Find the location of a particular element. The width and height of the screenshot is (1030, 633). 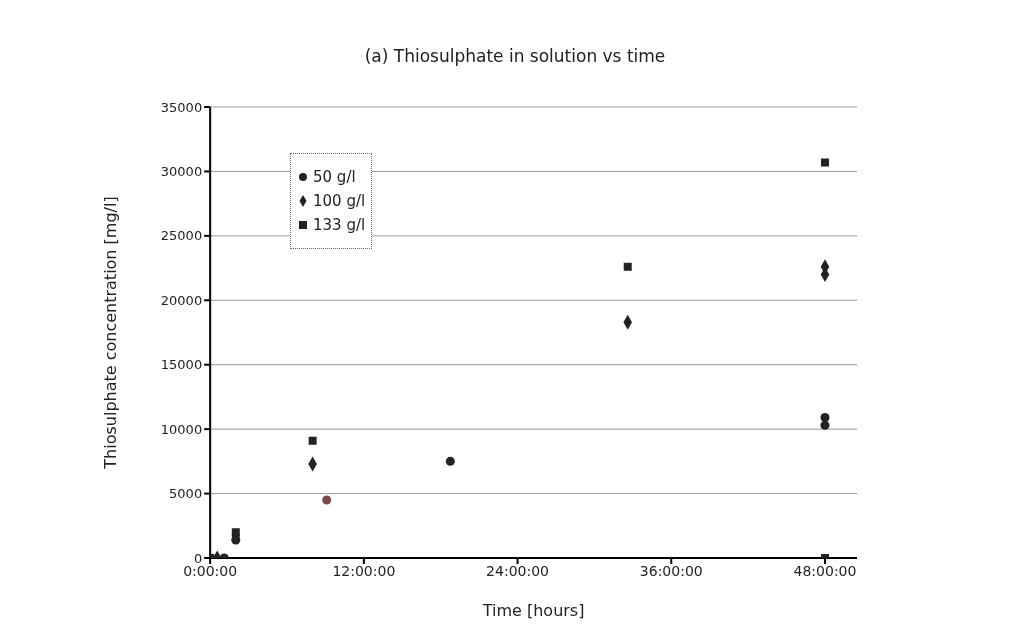

y-tick-label: 20000 is located at coordinates (181, 300).